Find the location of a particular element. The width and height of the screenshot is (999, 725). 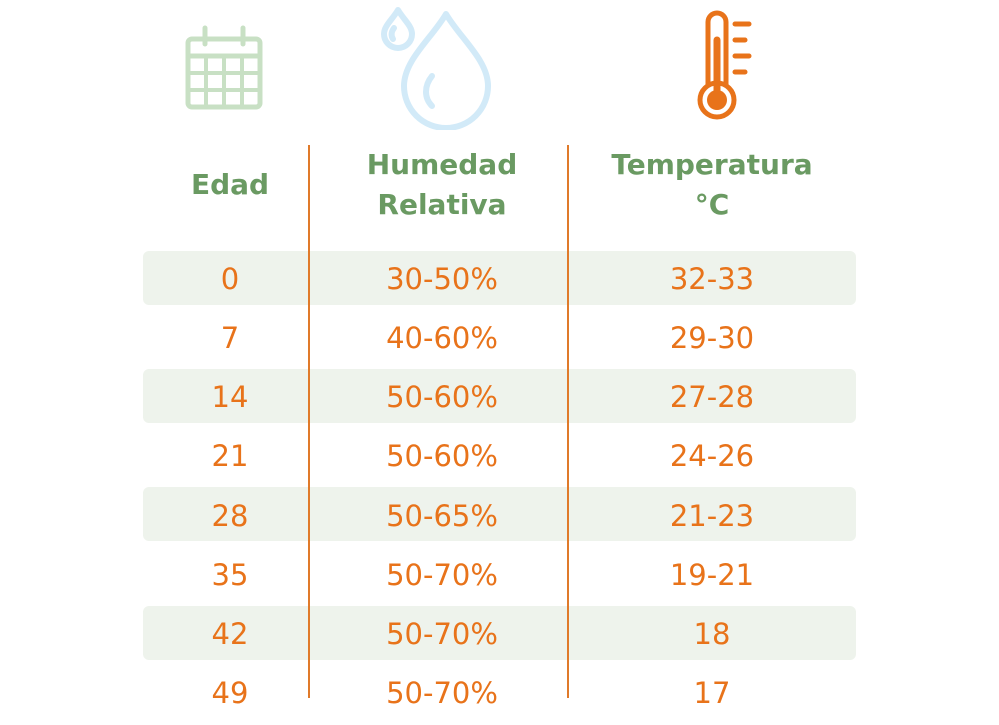

header-temperature: Temperatura °C is located at coordinates (712, 185).